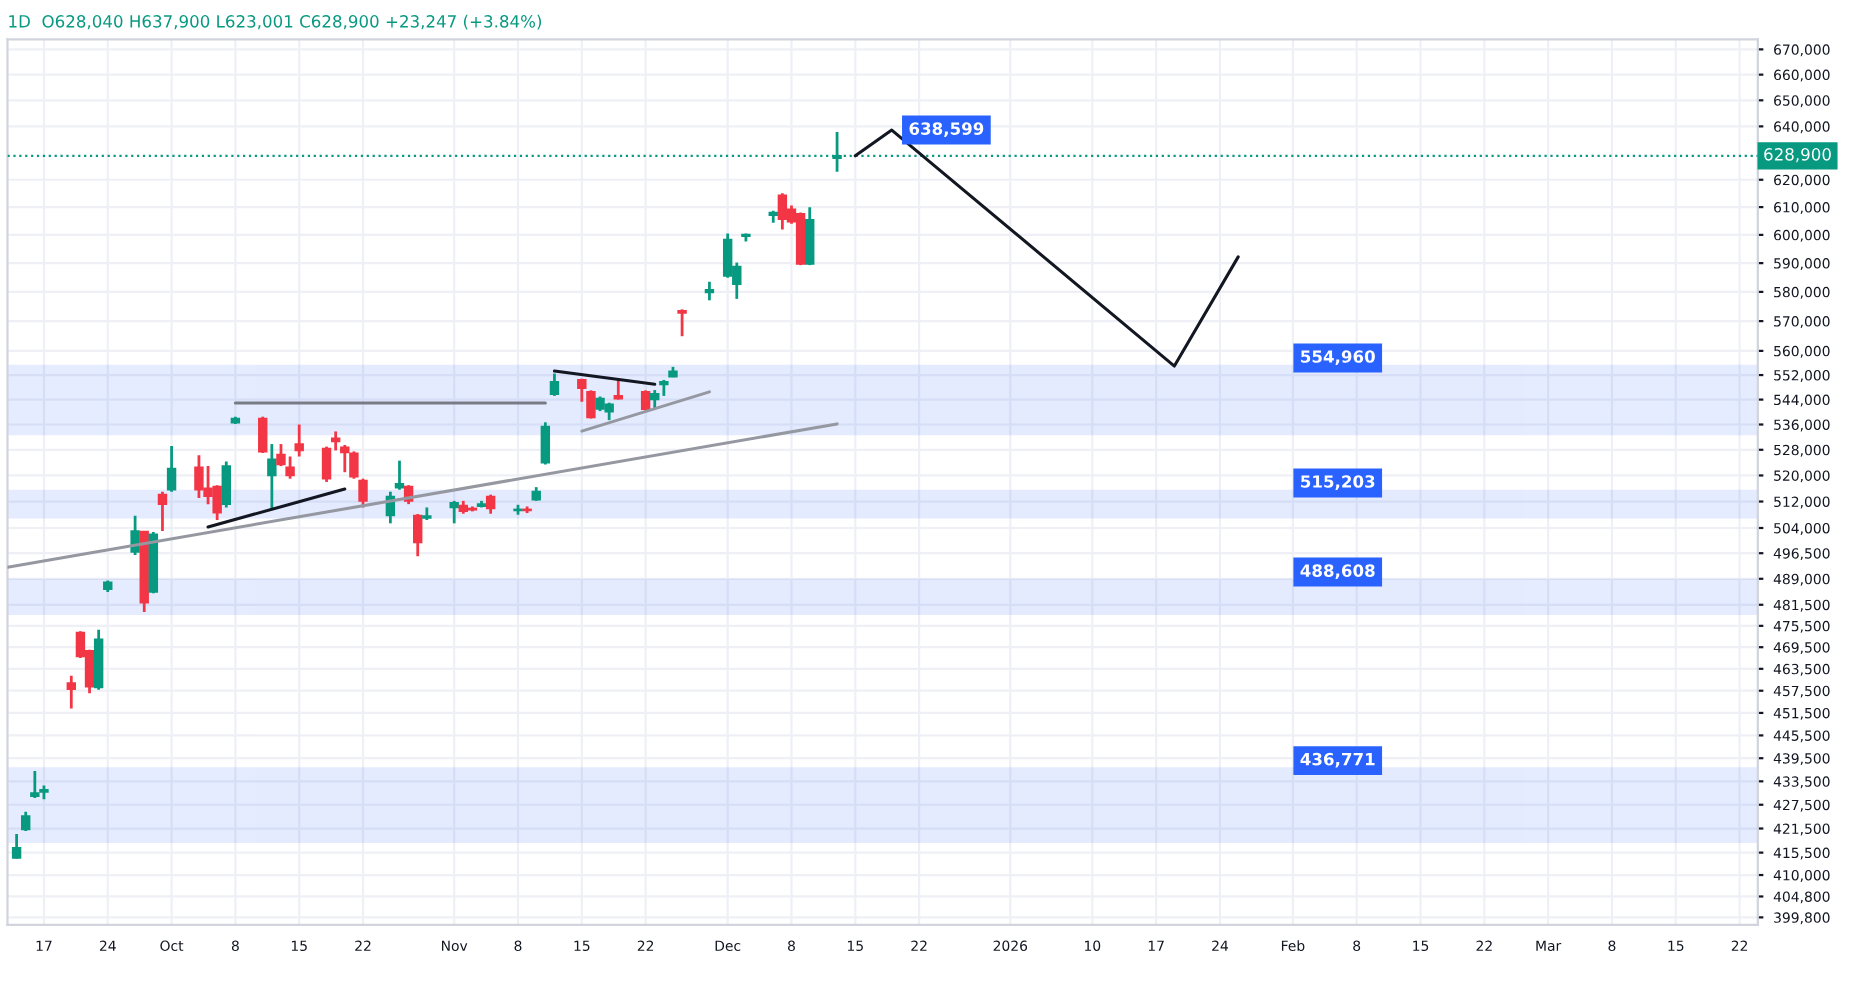 This screenshot has height=984, width=1872. I want to click on band-label: 554,960, so click(1338, 357).